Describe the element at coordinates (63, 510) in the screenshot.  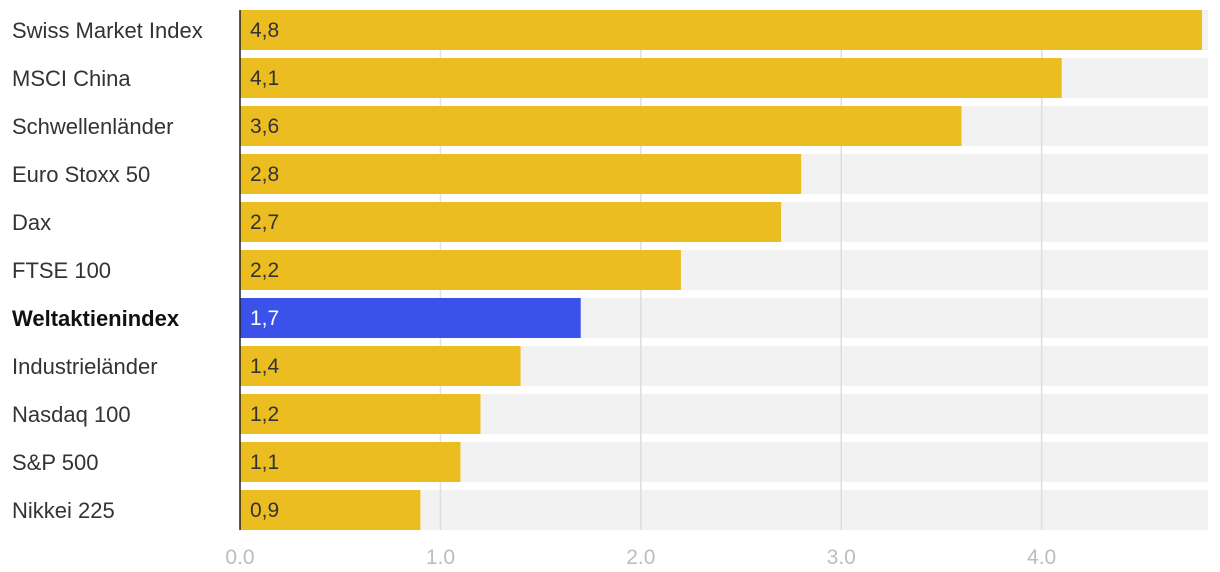
I see `category-label-nikkei-225: Nikkei 225` at that location.